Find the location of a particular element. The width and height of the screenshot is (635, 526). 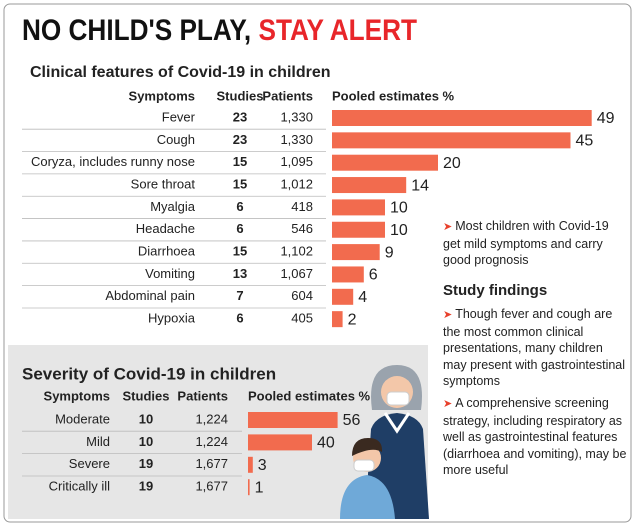

category-label: Myalgia is located at coordinates (173, 206).